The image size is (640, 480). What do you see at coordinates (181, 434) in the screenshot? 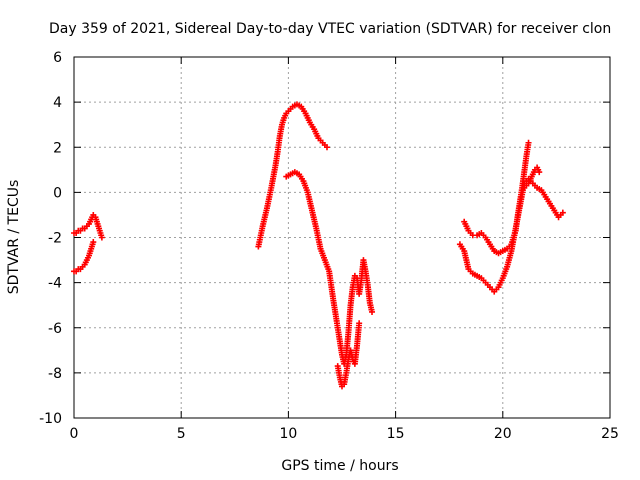
I see `x-tick-label: 5` at bounding box center [181, 434].